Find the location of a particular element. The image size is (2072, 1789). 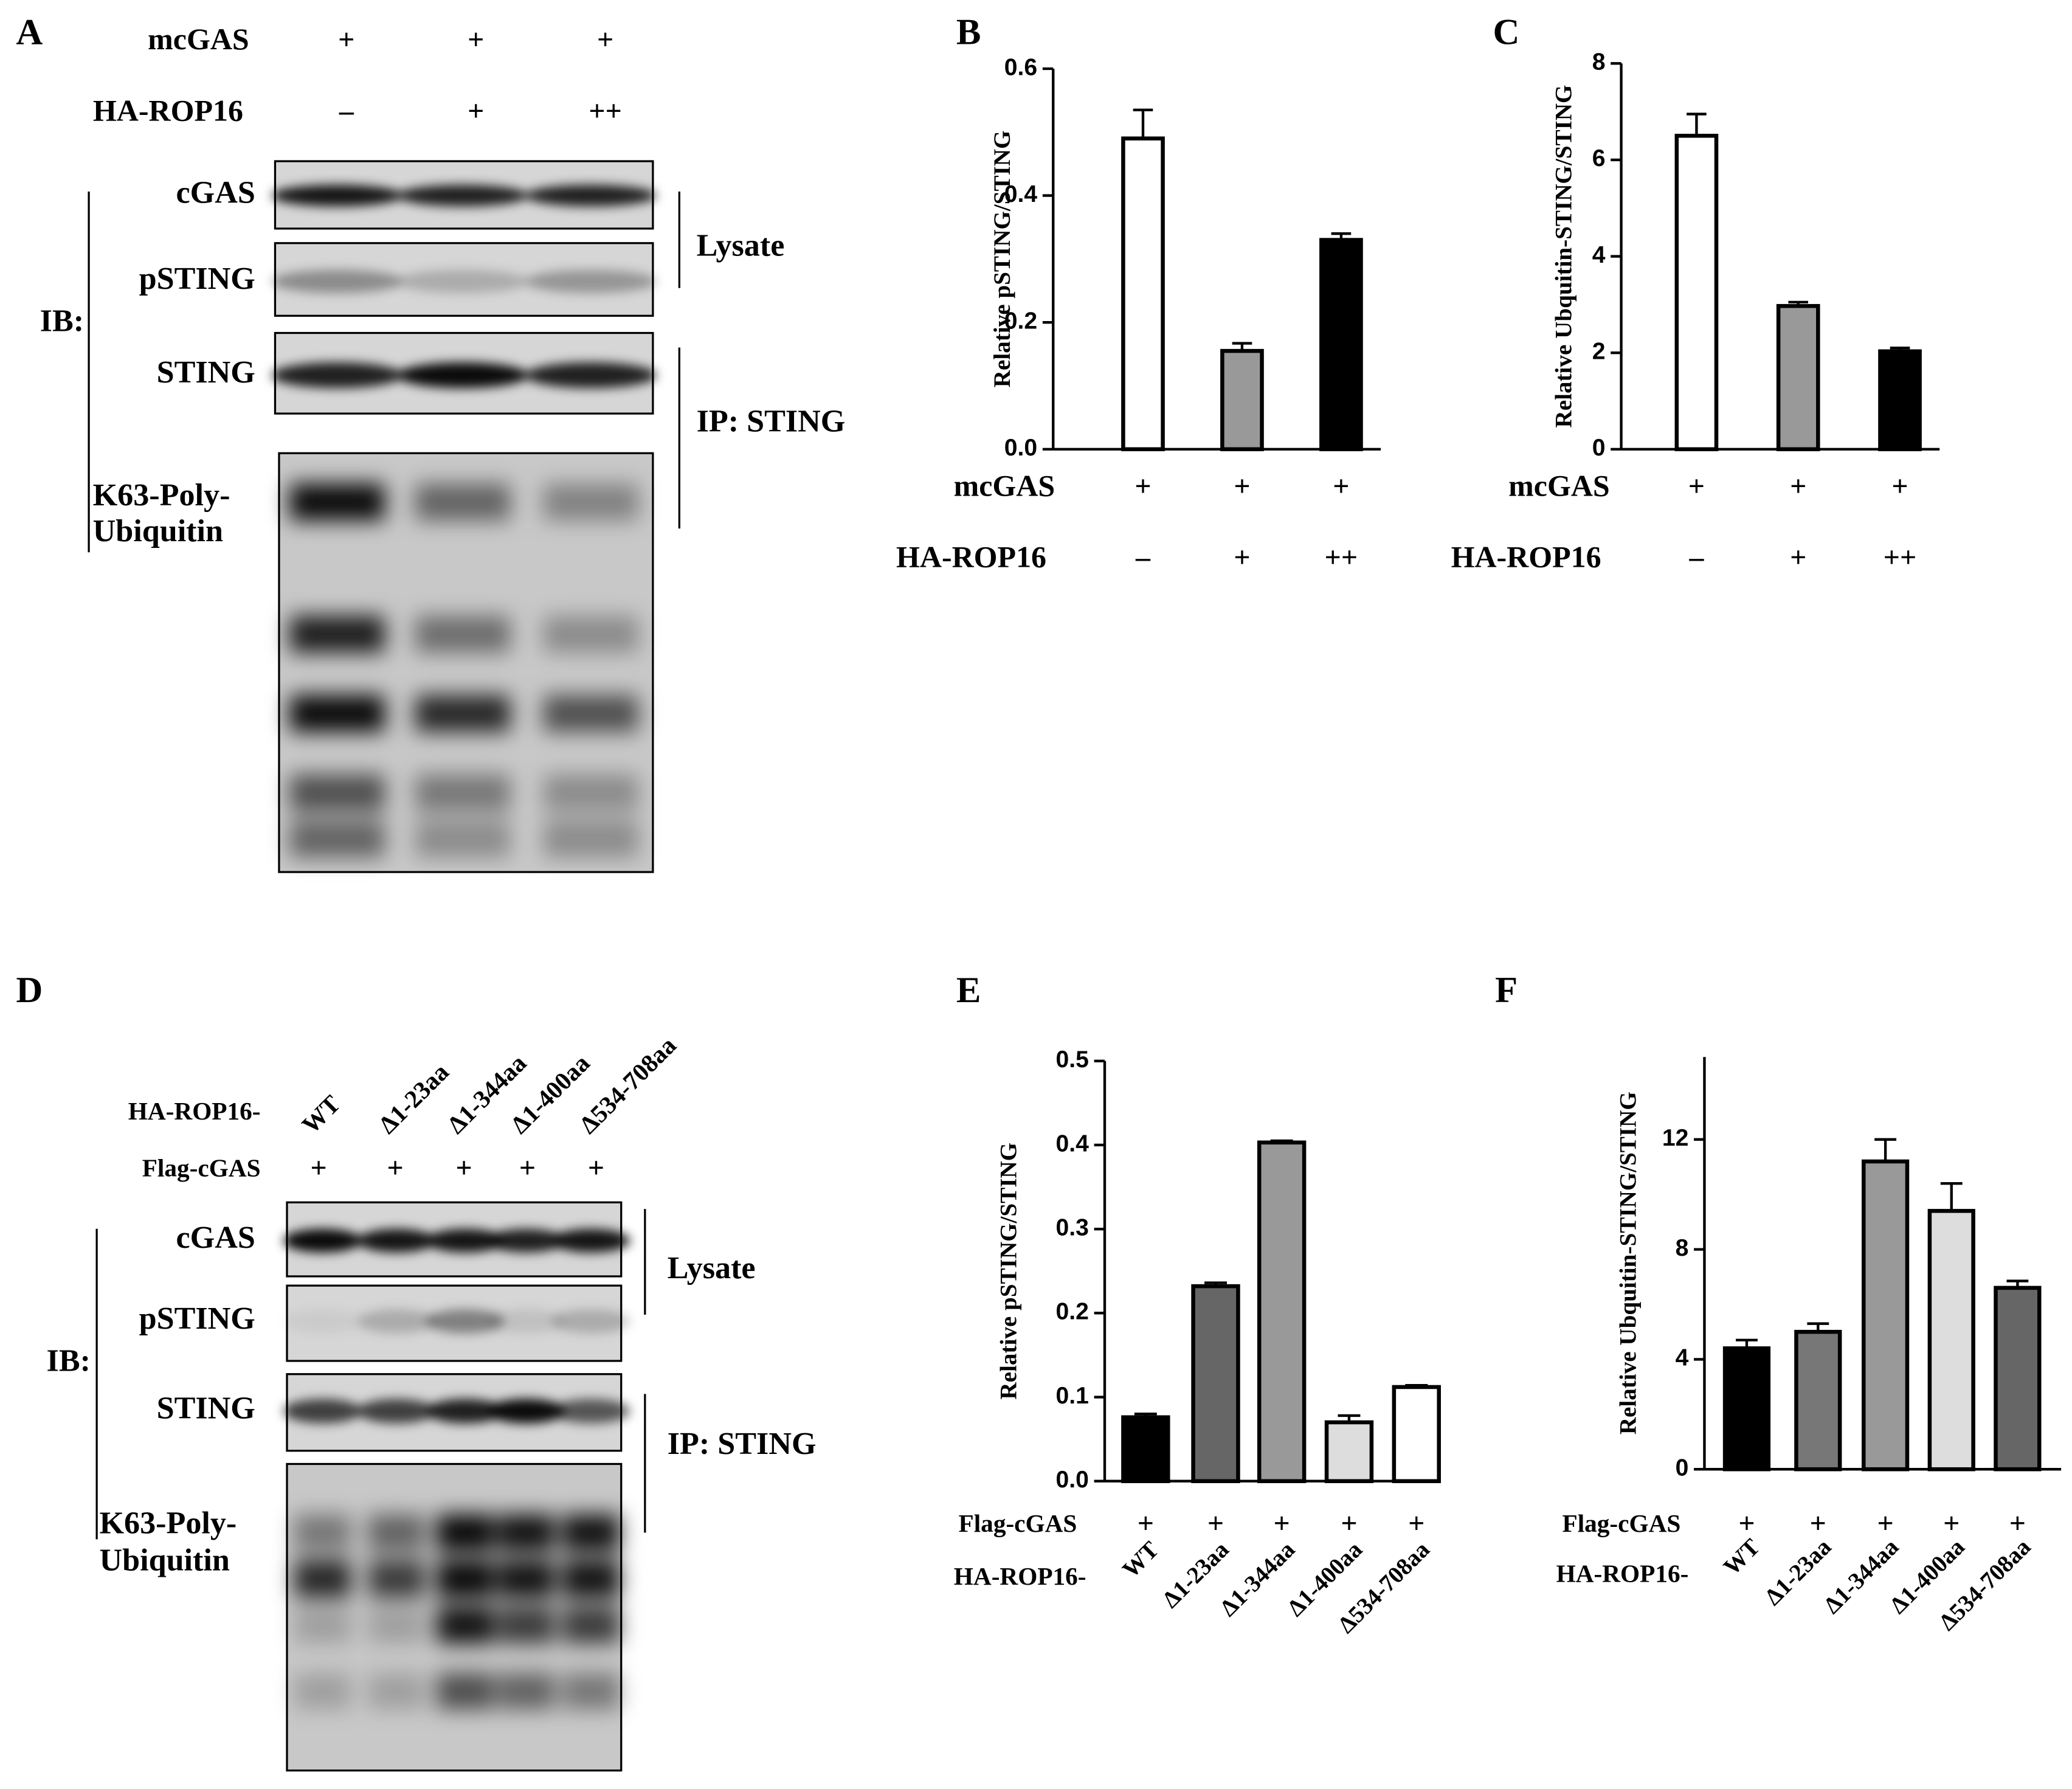

y-tick-label: 12 is located at coordinates (1675, 1138).